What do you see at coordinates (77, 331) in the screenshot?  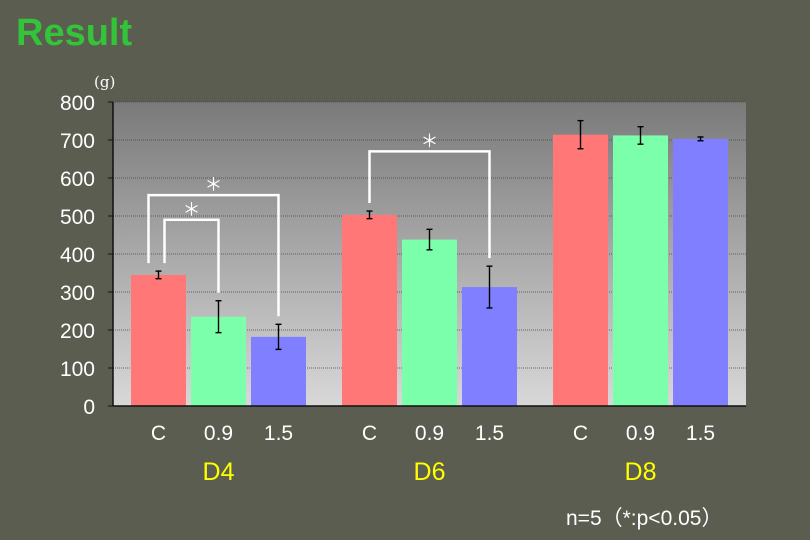 I see `y-tick-label: 200` at bounding box center [77, 331].